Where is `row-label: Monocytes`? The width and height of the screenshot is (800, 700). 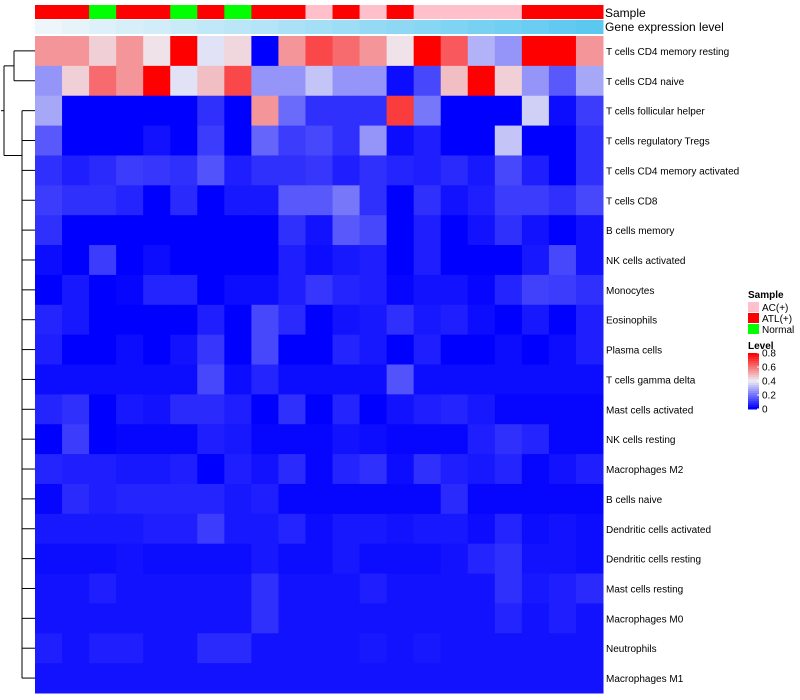
row-label: Monocytes is located at coordinates (630, 291).